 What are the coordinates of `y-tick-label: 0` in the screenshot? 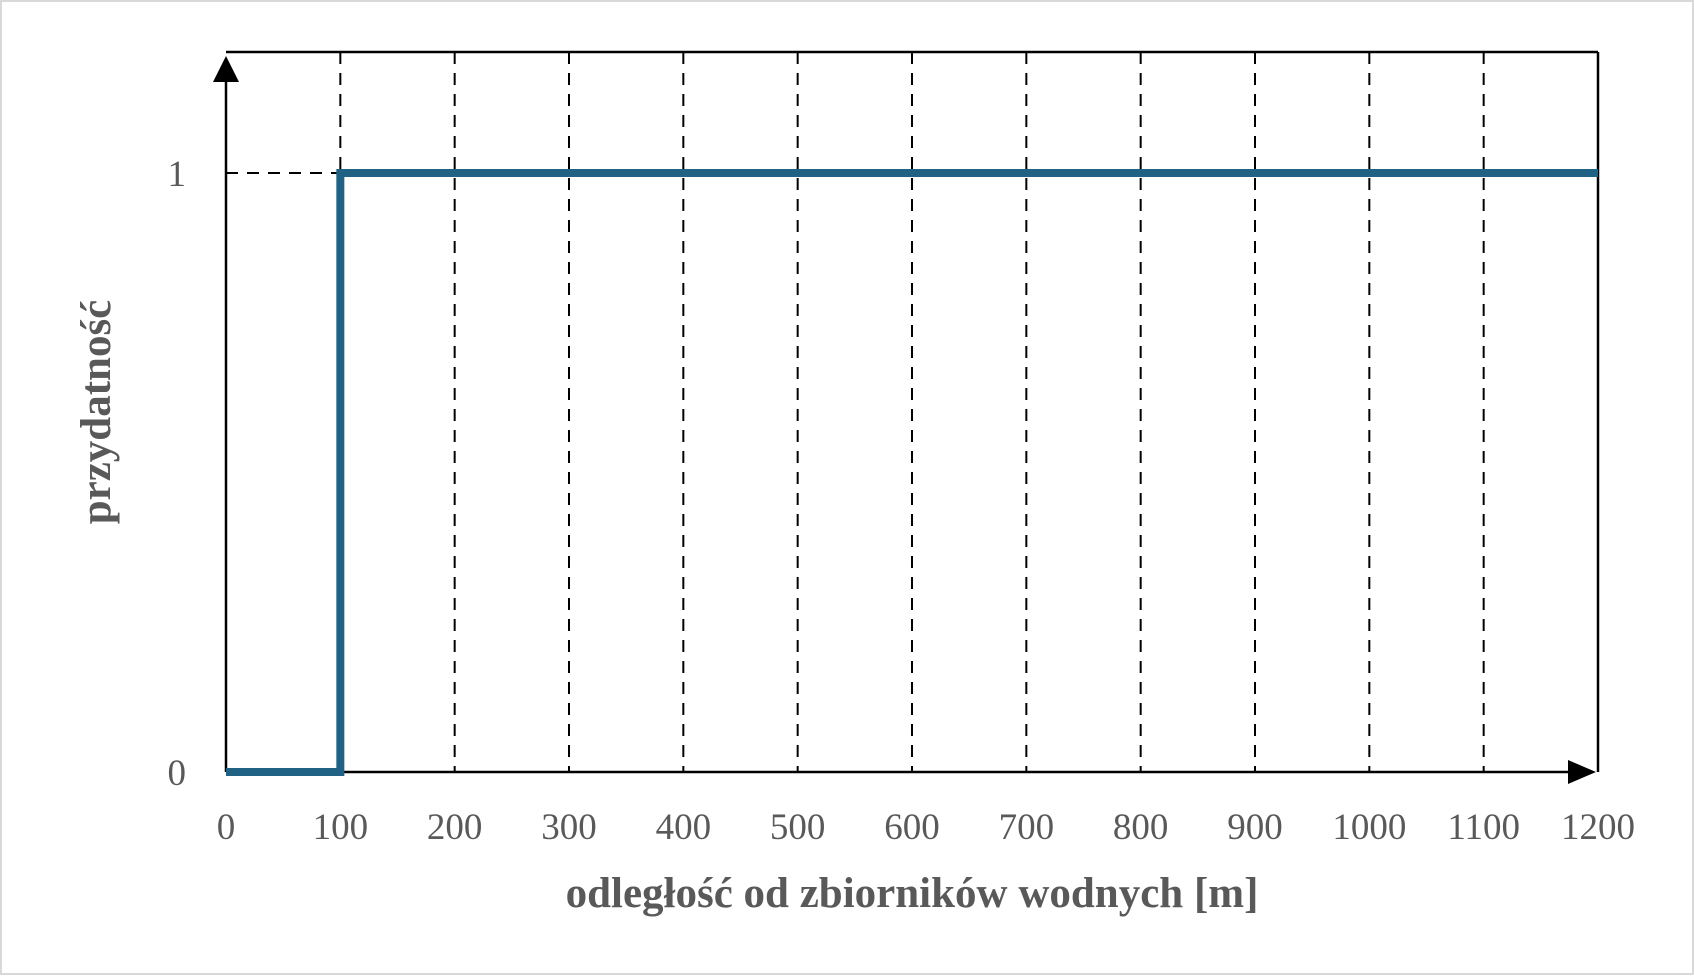 It's located at (177, 773).